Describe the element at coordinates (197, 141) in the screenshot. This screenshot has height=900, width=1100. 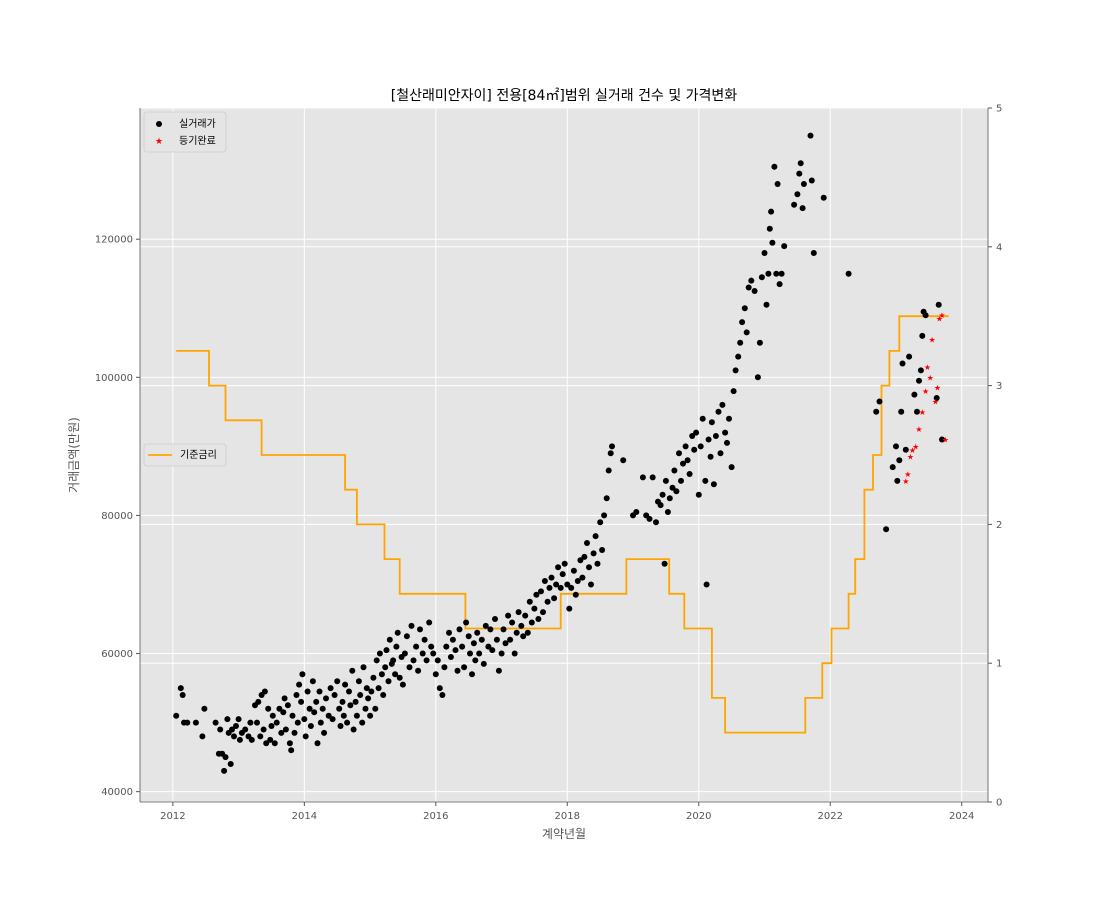
I see `legend-label-registered: 등기완료` at that location.